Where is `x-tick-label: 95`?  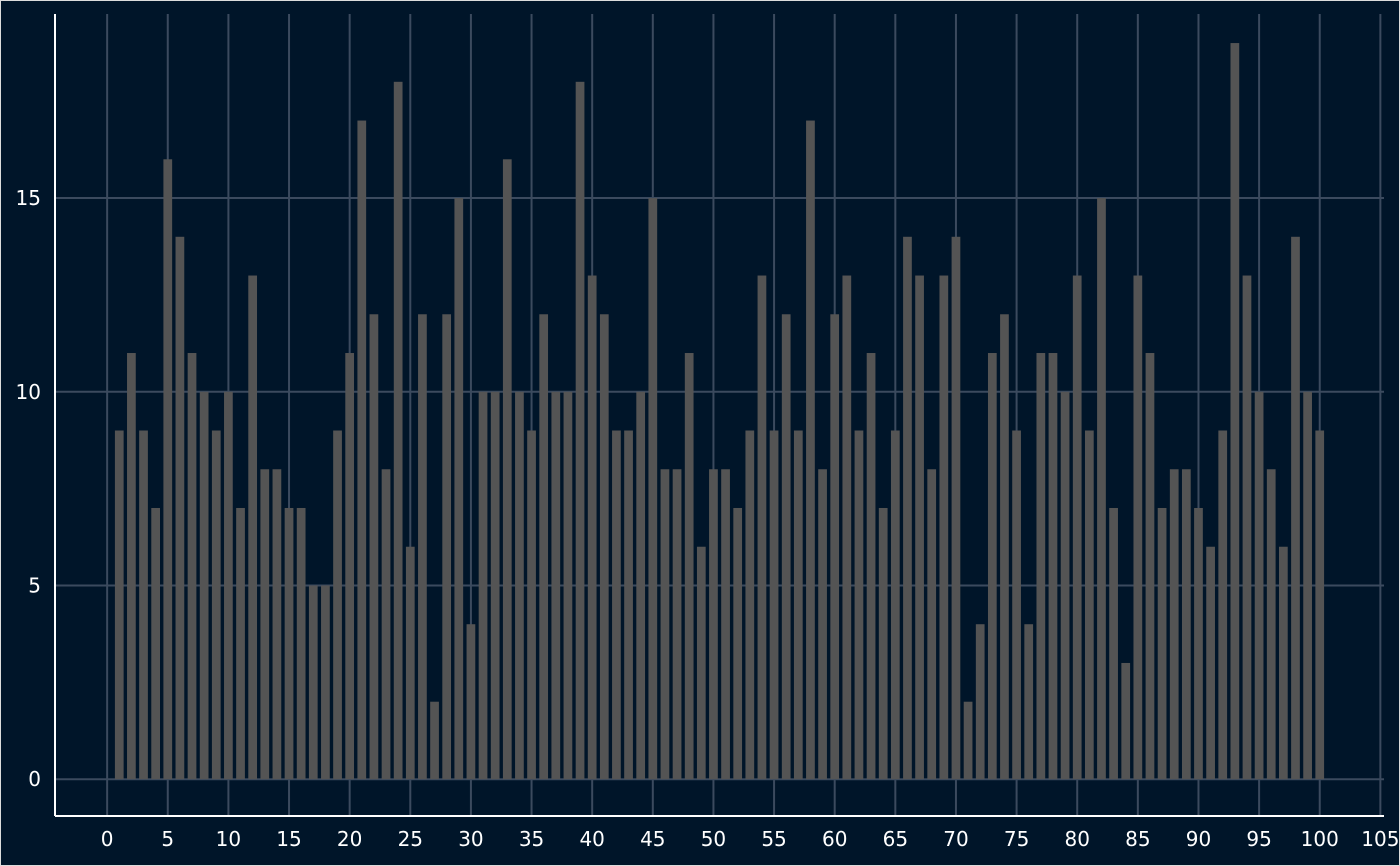 x-tick-label: 95 is located at coordinates (1258, 839).